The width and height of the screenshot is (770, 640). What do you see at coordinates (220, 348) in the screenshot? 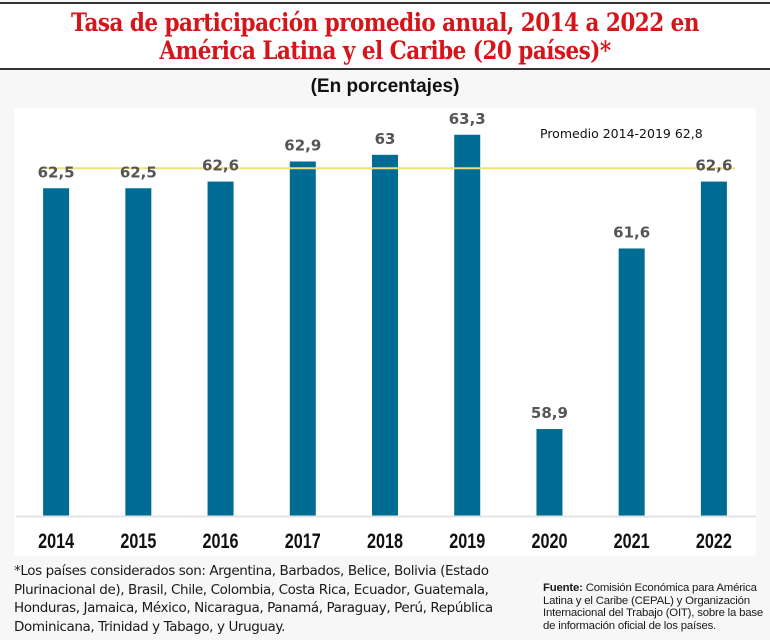
I see `bar-2016` at bounding box center [220, 348].